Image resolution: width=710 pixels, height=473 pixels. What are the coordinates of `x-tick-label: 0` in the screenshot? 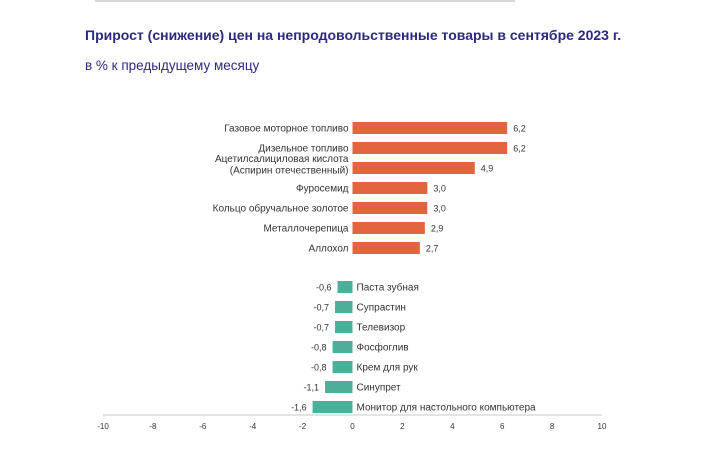 It's located at (352, 426).